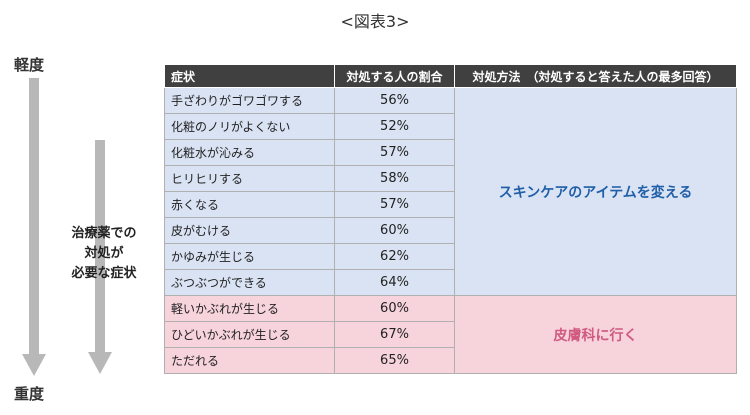 The height and width of the screenshot is (415, 750). I want to click on header-symptom: 症状, so click(249, 76).